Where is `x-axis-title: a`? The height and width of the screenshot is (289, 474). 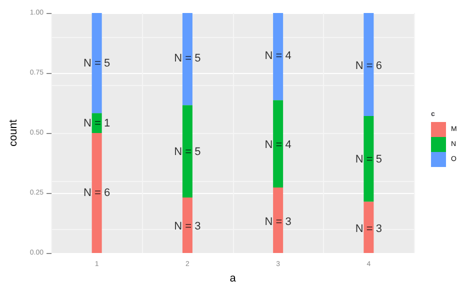 x-axis-title: a is located at coordinates (233, 278).